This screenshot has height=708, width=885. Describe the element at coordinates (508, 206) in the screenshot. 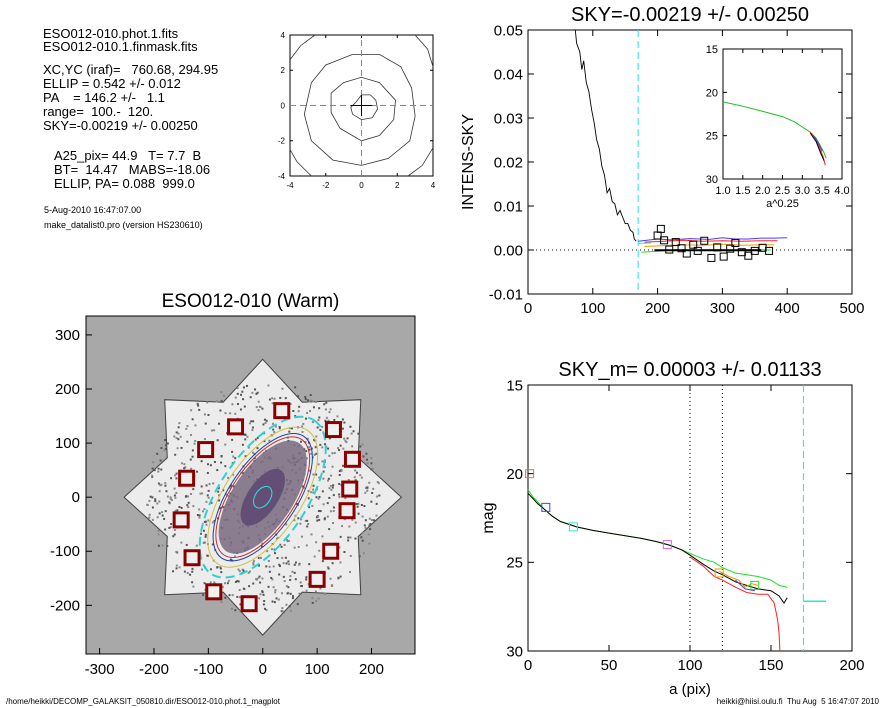

I see `sky-ytick-label: 0.01` at that location.